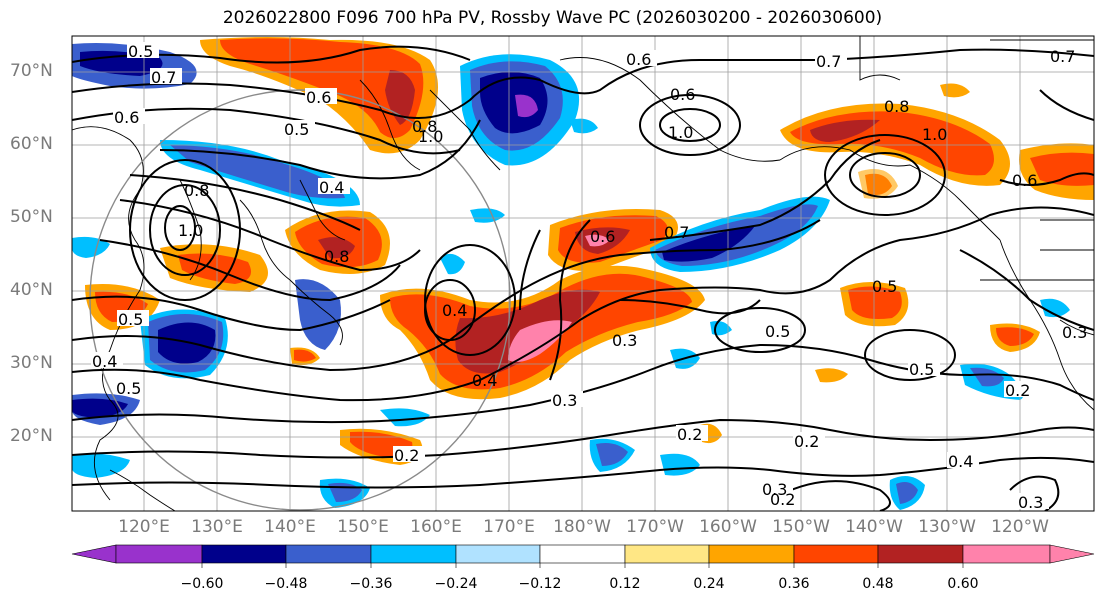  I want to click on colorbar-tick-label: 0.12, so click(625, 584).